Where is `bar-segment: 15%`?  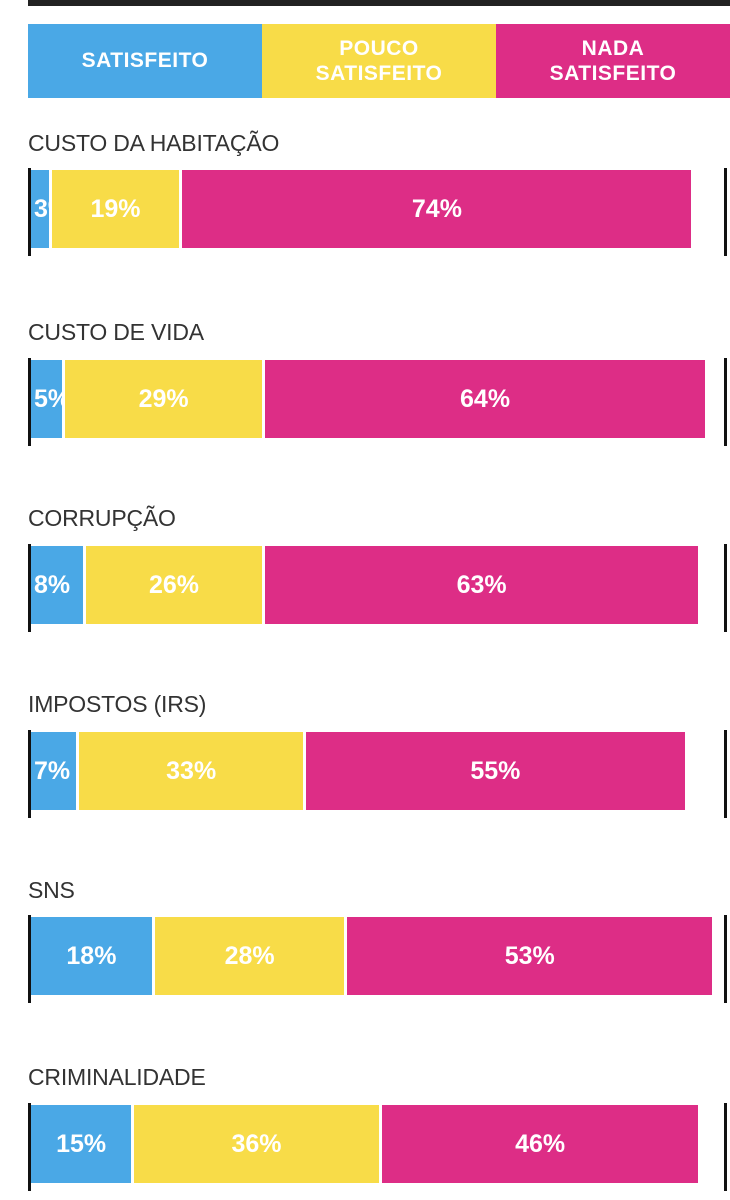
bar-segment: 15% is located at coordinates (81, 1144).